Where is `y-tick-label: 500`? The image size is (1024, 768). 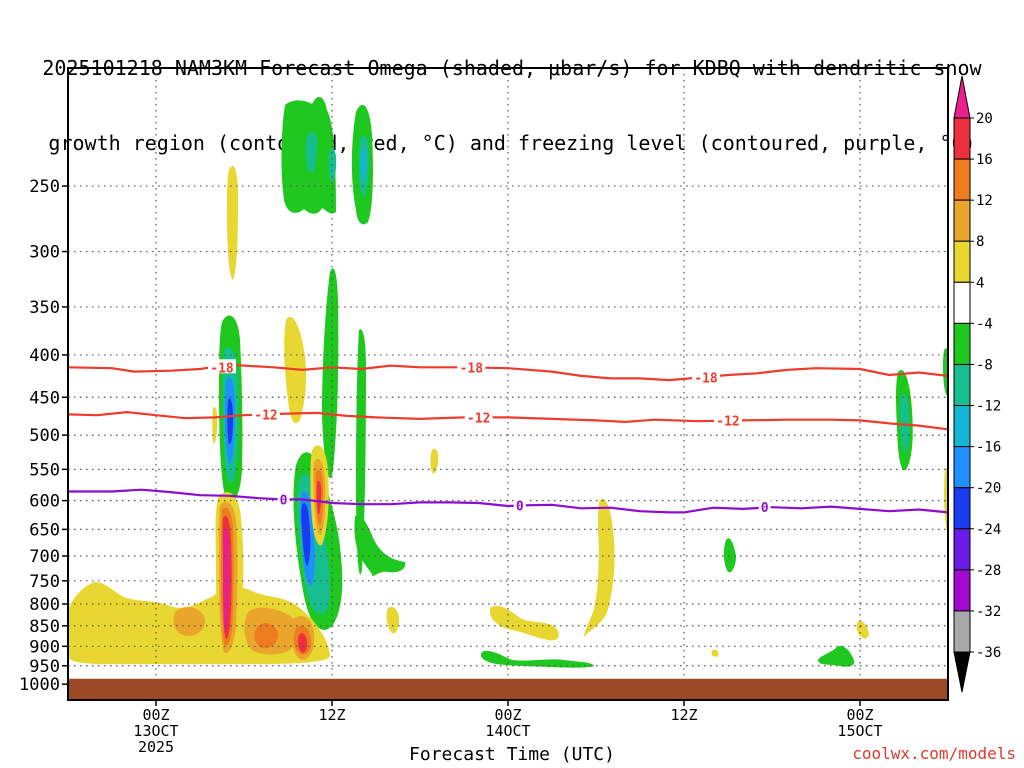
y-tick-label: 500 is located at coordinates (44, 436).